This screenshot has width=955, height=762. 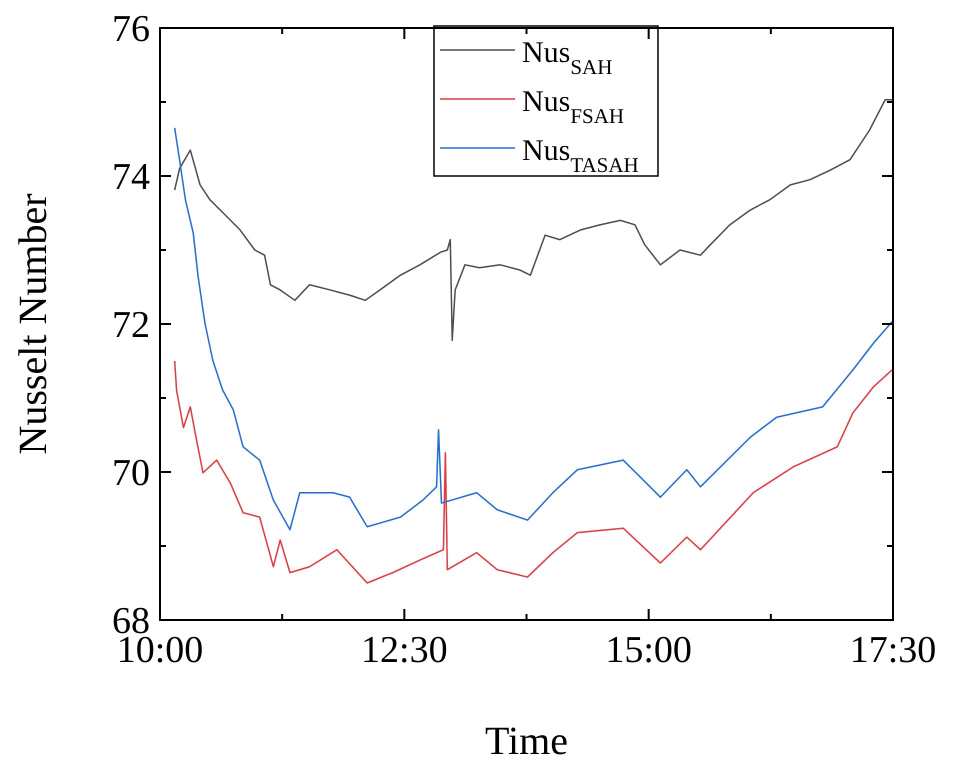 What do you see at coordinates (648, 650) in the screenshot?
I see `x-tick-label: 15:00` at bounding box center [648, 650].